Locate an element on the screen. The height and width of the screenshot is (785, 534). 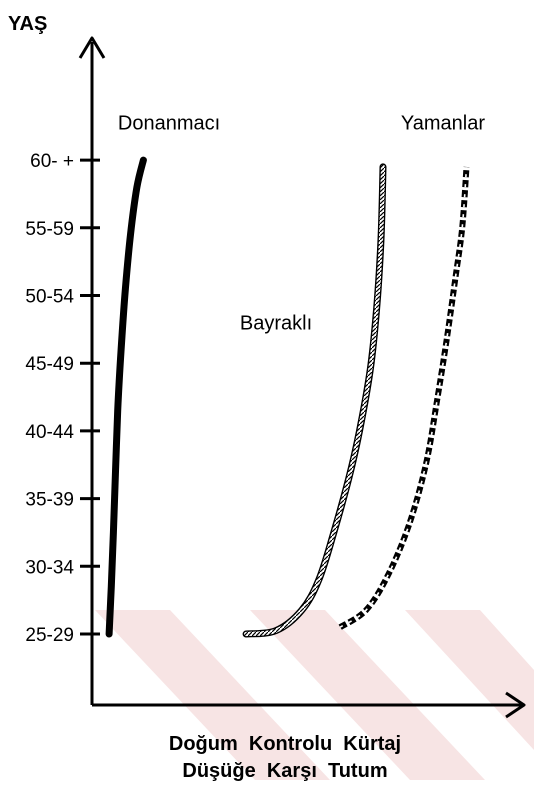
x-axis-arrow-icon is located at coordinates (515, 705).